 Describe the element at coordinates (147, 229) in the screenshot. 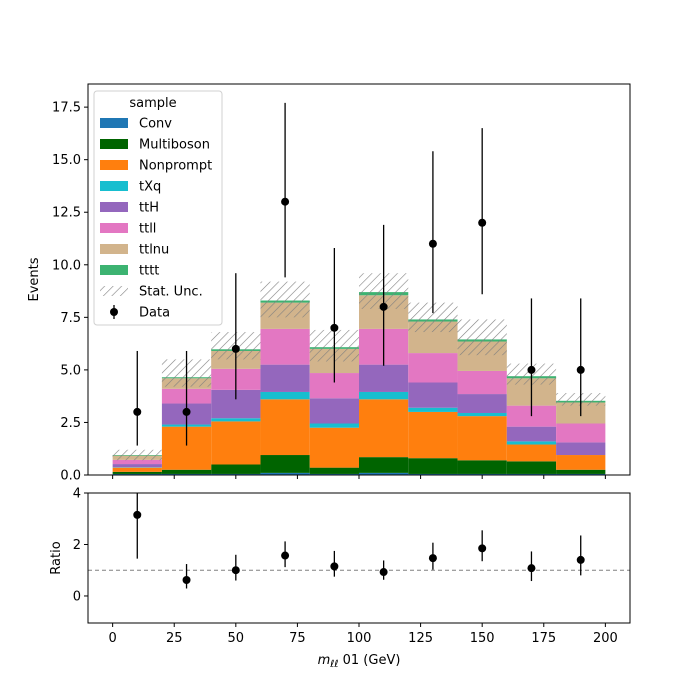

I see `legend-label-ttll: ttll` at that location.